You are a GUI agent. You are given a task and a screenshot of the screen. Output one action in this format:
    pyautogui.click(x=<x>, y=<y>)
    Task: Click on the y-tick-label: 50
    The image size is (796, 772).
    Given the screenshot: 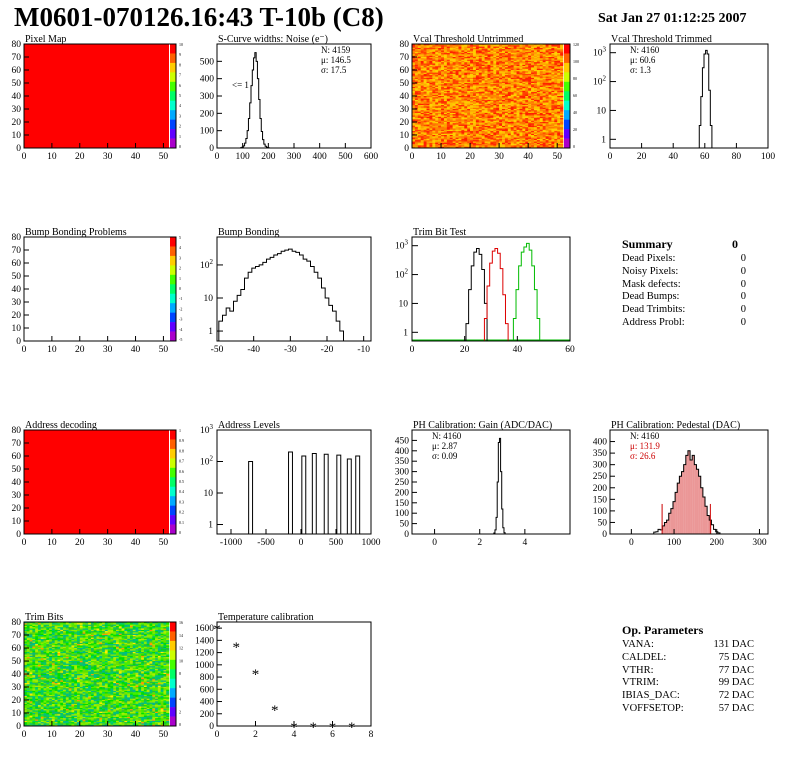 What is the action you would take?
    pyautogui.click(x=17, y=84)
    